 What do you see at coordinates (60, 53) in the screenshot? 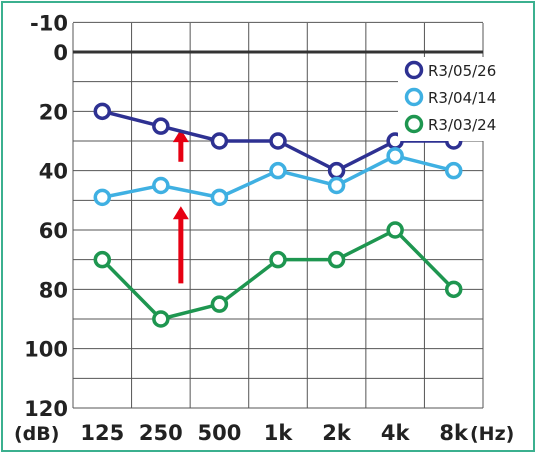
I see `y-tick-label: 0` at bounding box center [60, 53].